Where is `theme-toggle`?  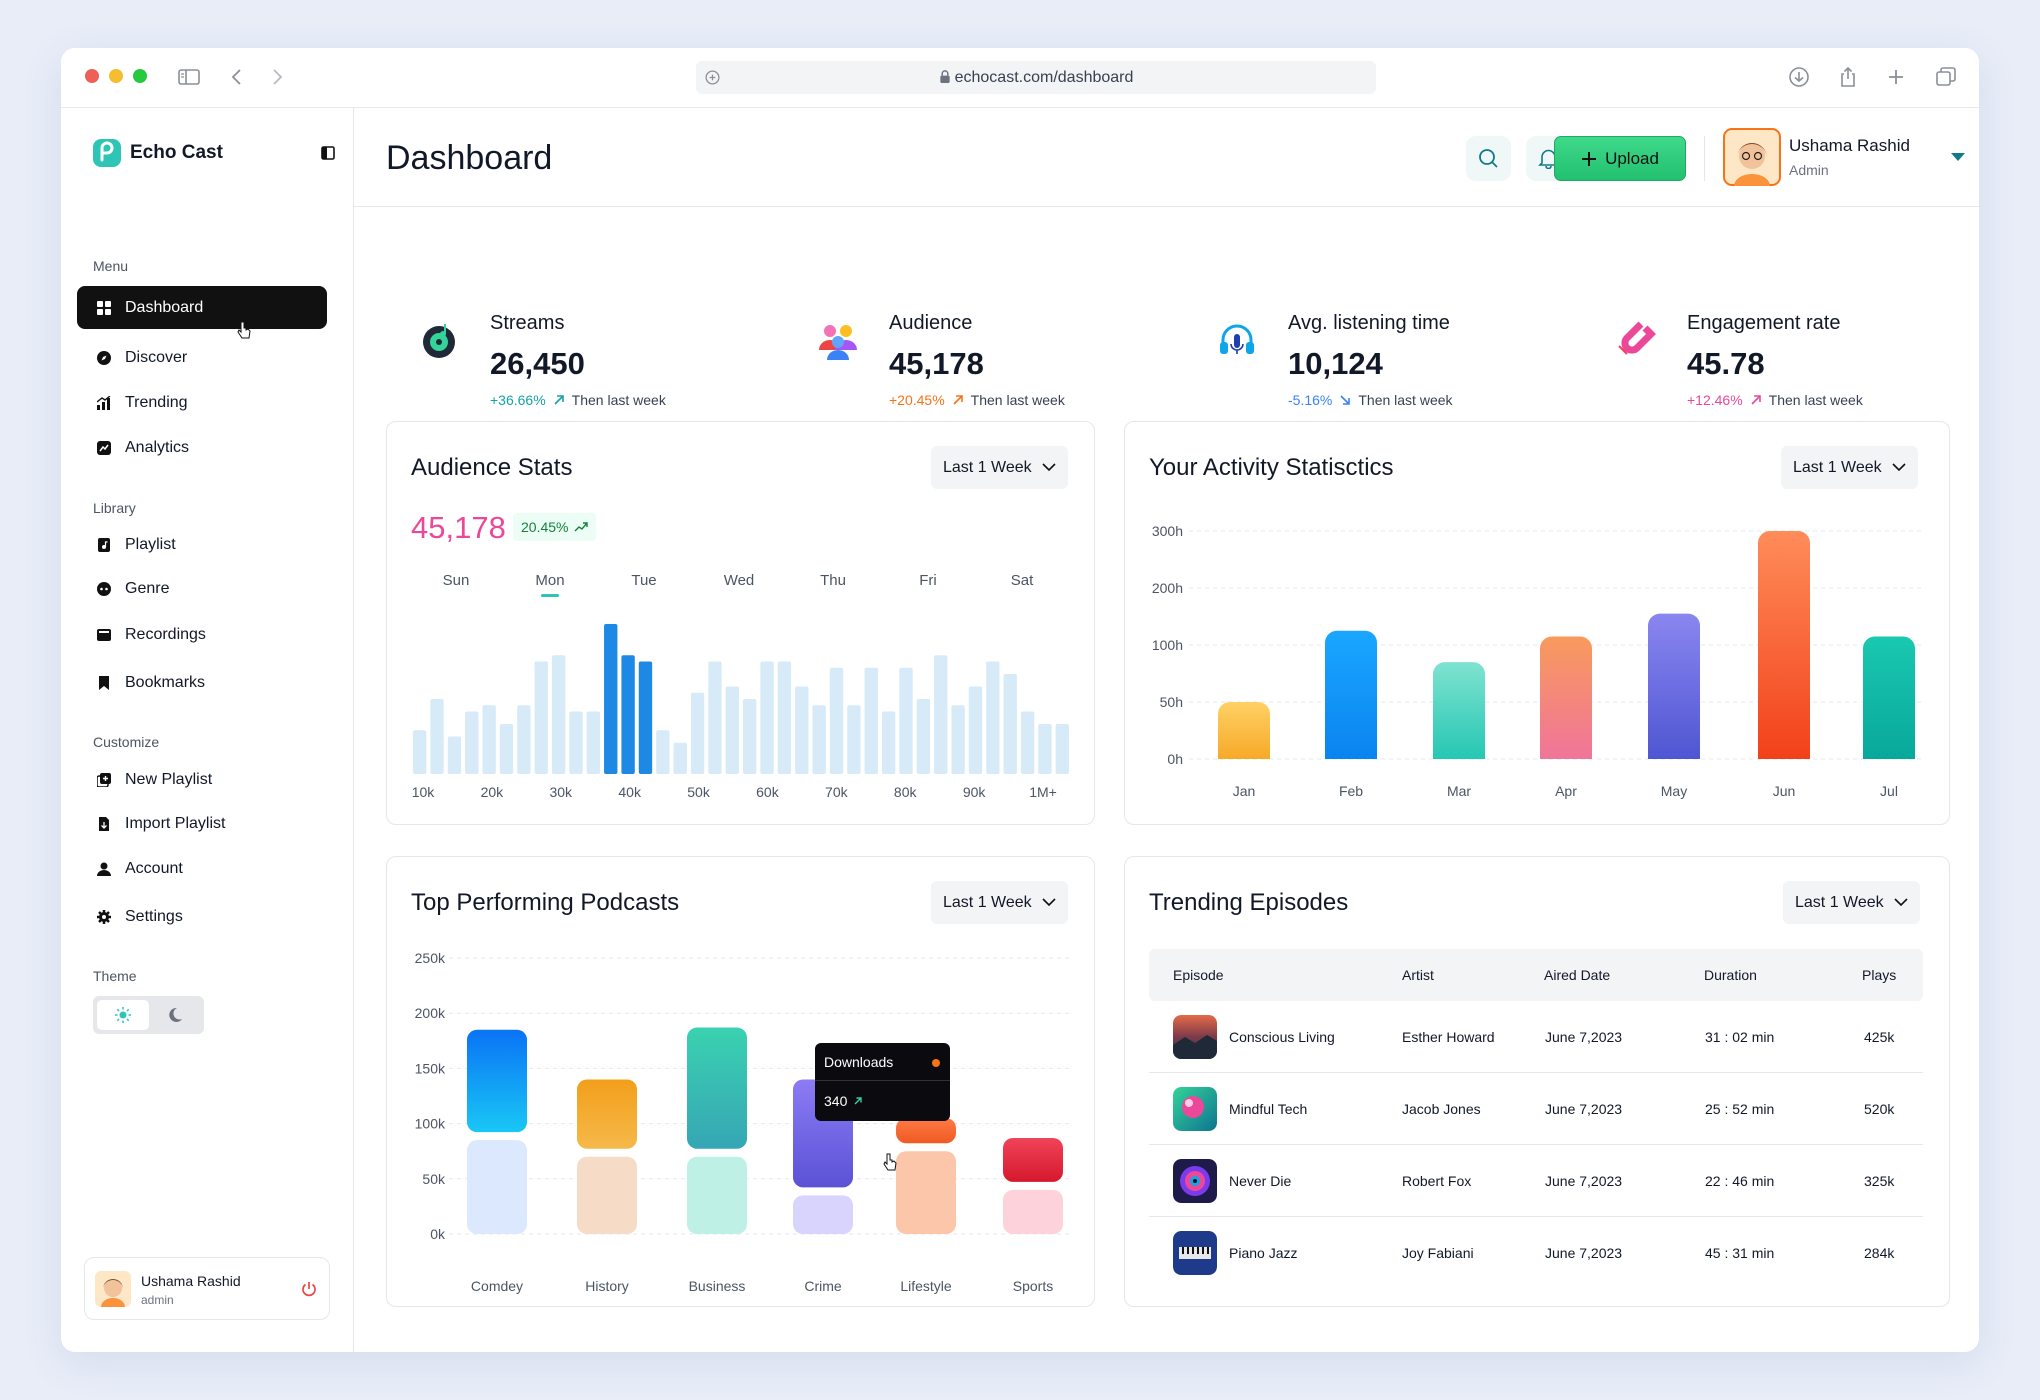
theme-toggle is located at coordinates (148, 1015).